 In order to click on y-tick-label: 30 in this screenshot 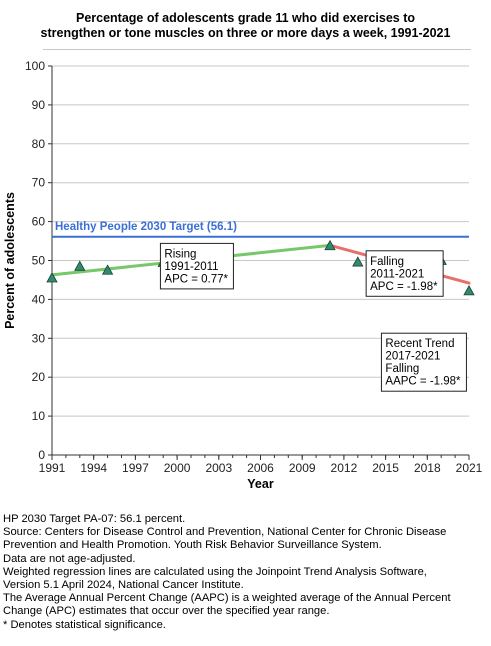, I will do `click(39, 338)`.